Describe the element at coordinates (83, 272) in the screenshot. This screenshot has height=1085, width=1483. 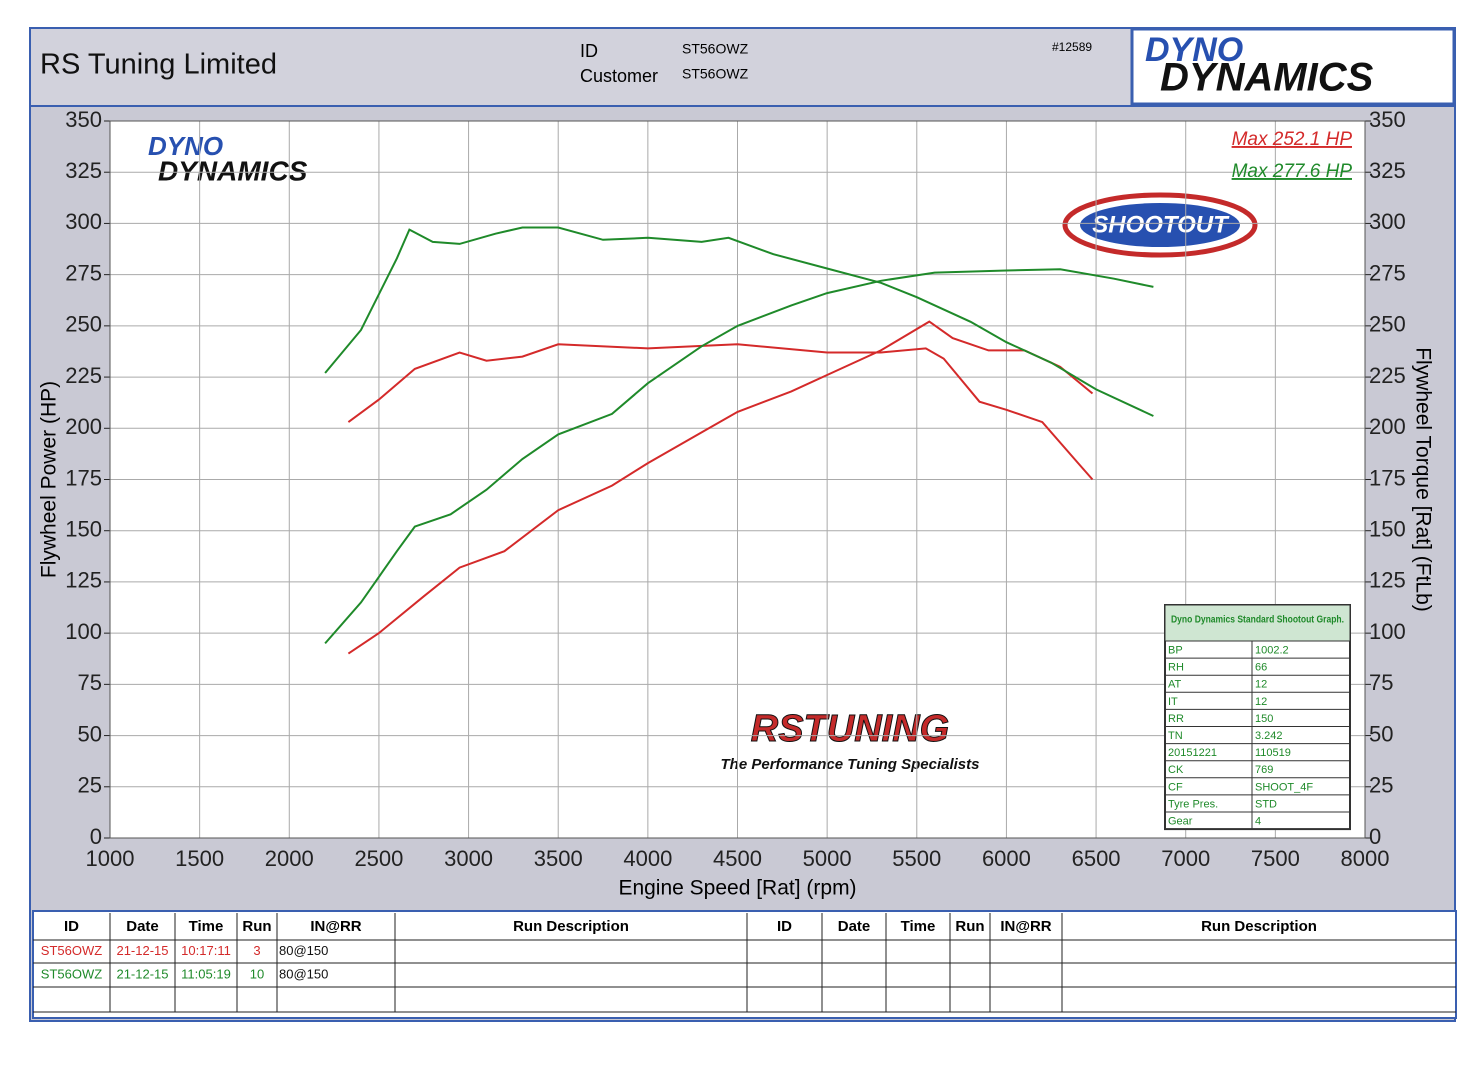
I see `y-tick-label: 275` at that location.